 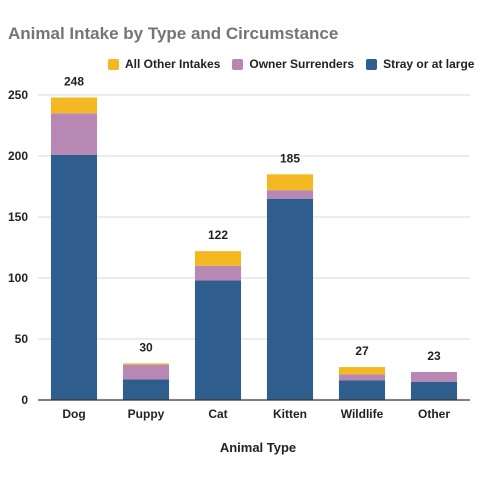 What do you see at coordinates (217, 414) in the screenshot?
I see `x-tick-label: Cat` at bounding box center [217, 414].